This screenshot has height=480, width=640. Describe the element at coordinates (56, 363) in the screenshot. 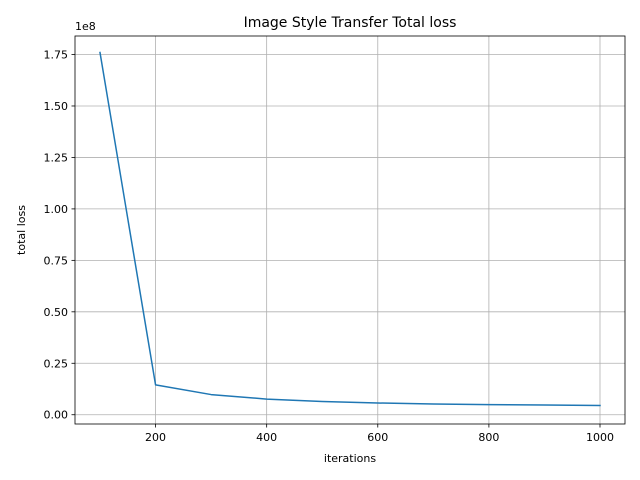

I see `y-tick-label: 0.25` at that location.